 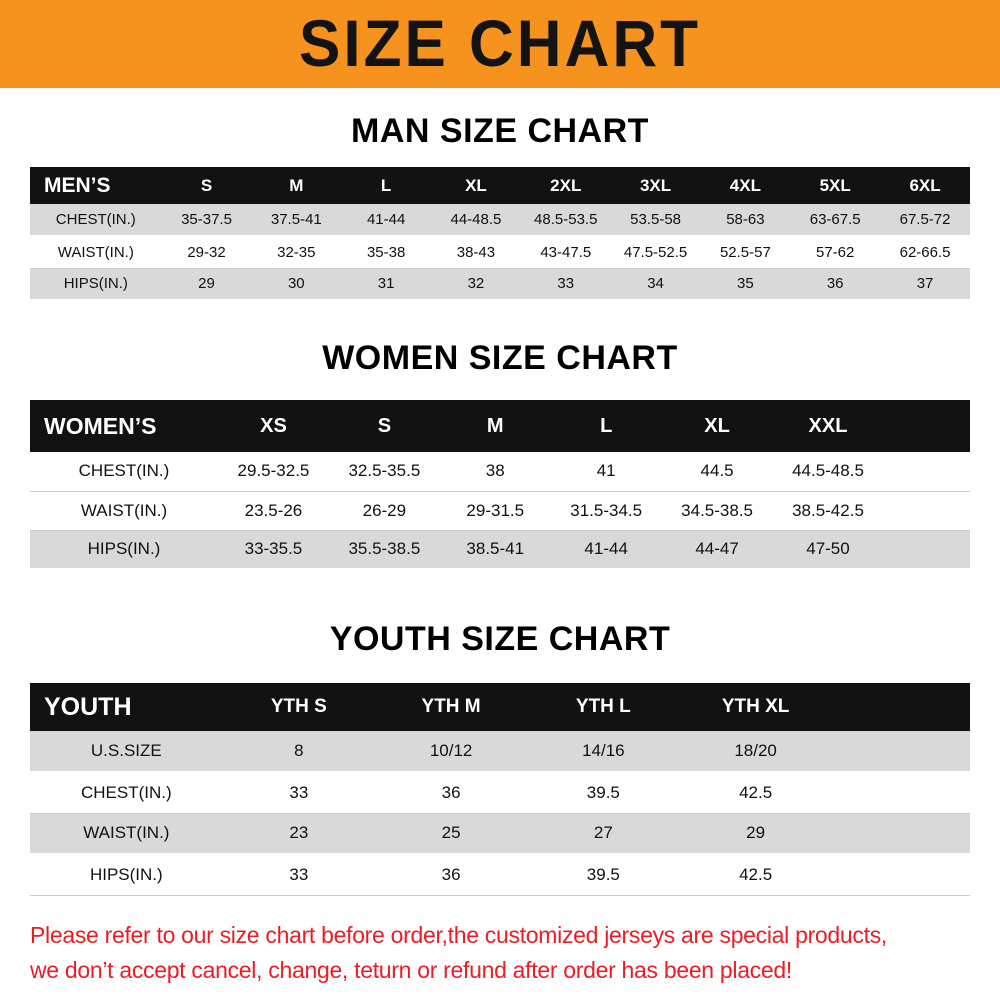 What do you see at coordinates (655, 185) in the screenshot?
I see `size-header-cell: 3XL` at bounding box center [655, 185].